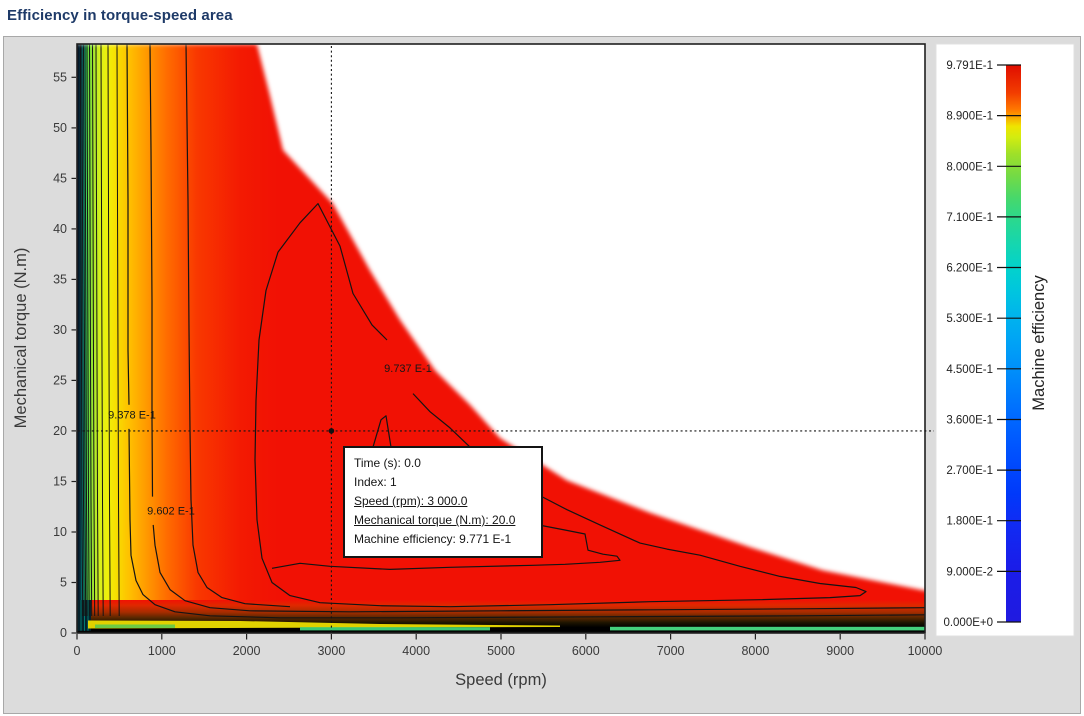 The image size is (1084, 716). Describe the element at coordinates (433, 539) in the screenshot. I see `tooltip-line: Machine efficiency: 9.771 E-1` at that location.